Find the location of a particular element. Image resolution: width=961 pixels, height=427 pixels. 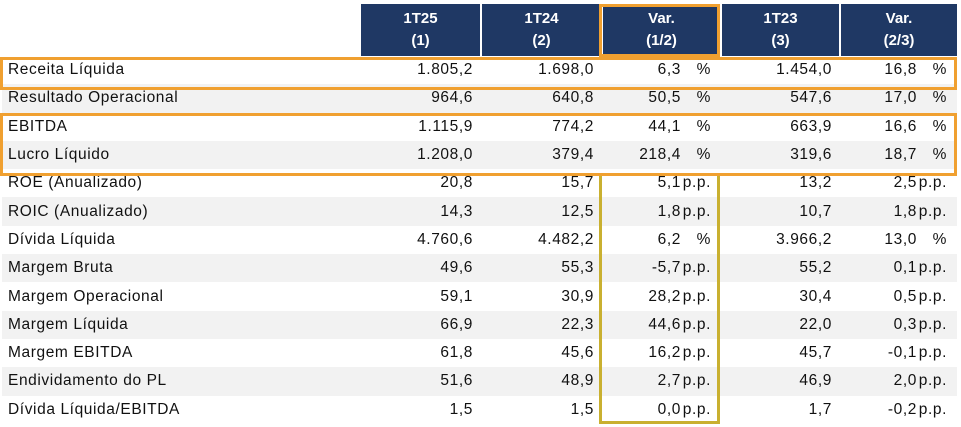

cell-var-1-2-value: 218,4 is located at coordinates (660, 155).